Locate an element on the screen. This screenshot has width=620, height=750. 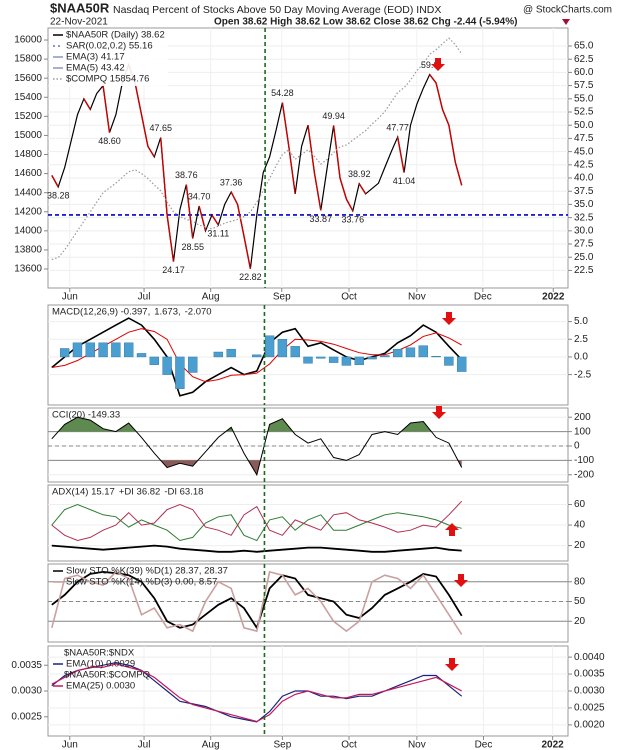
y-tick-label: 50.0 is located at coordinates (584, 125).